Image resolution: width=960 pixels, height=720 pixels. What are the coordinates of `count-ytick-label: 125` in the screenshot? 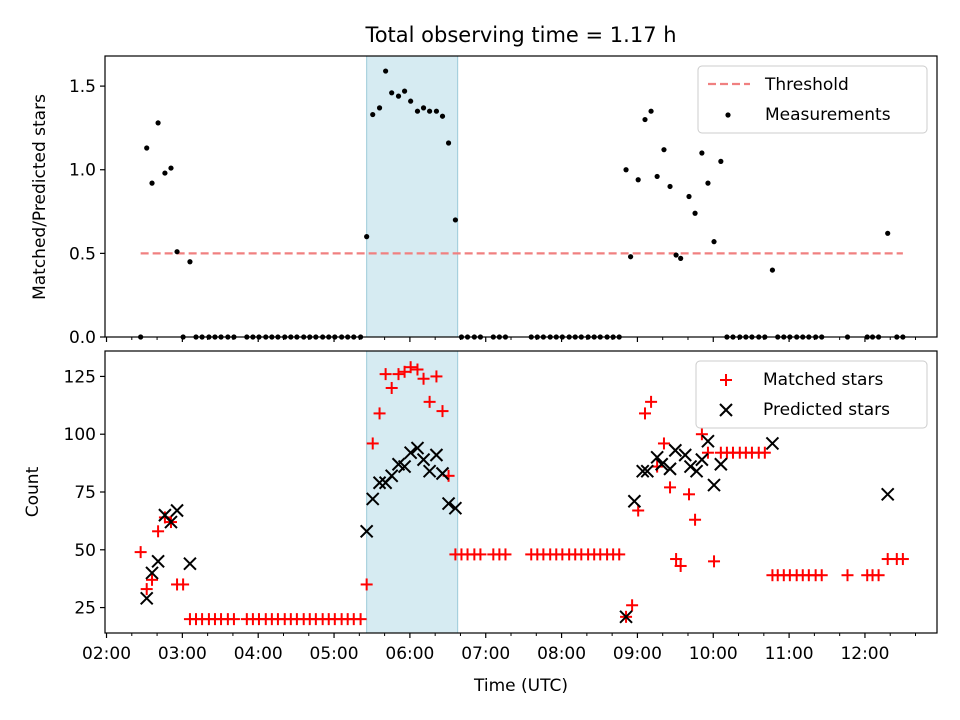 It's located at (80, 377).